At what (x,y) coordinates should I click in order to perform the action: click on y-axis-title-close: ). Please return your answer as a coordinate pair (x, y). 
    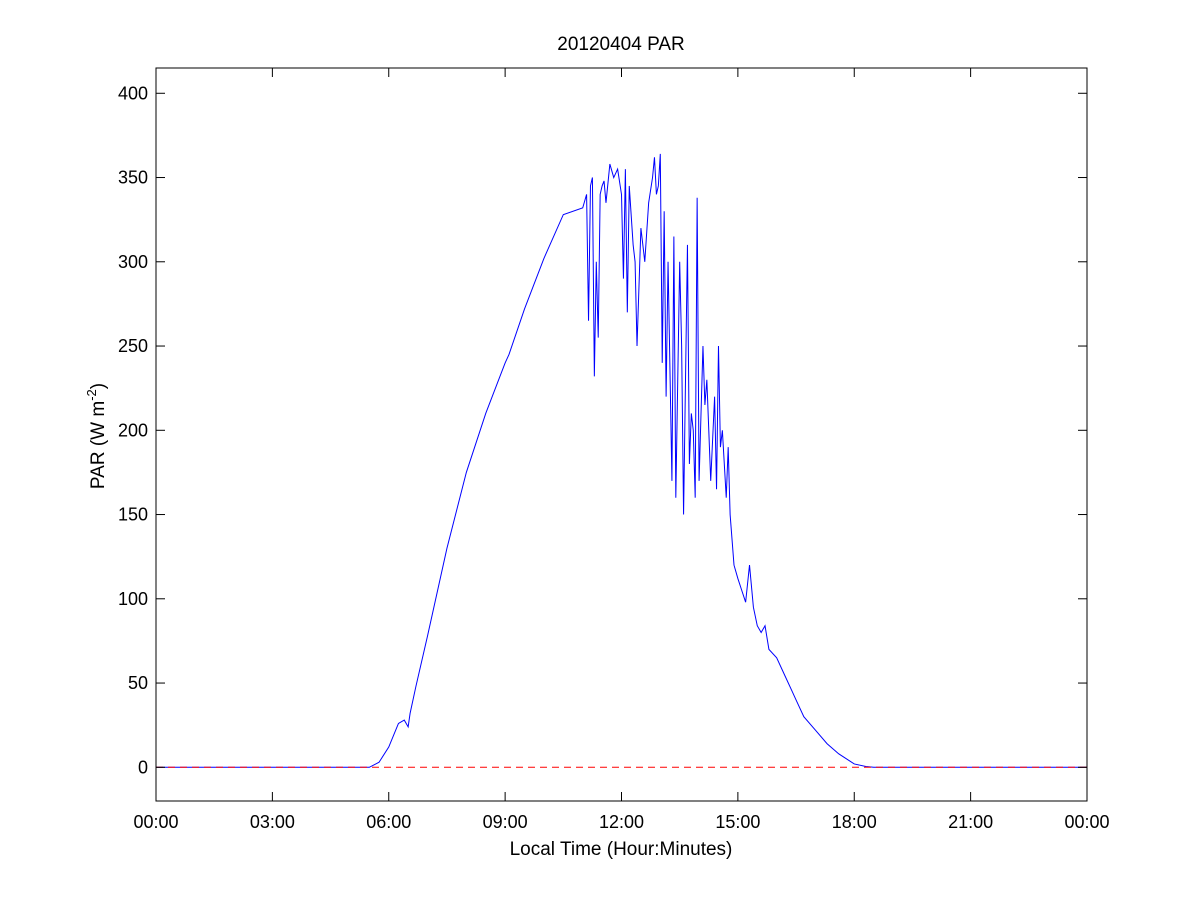
    Looking at the image, I should click on (98, 386).